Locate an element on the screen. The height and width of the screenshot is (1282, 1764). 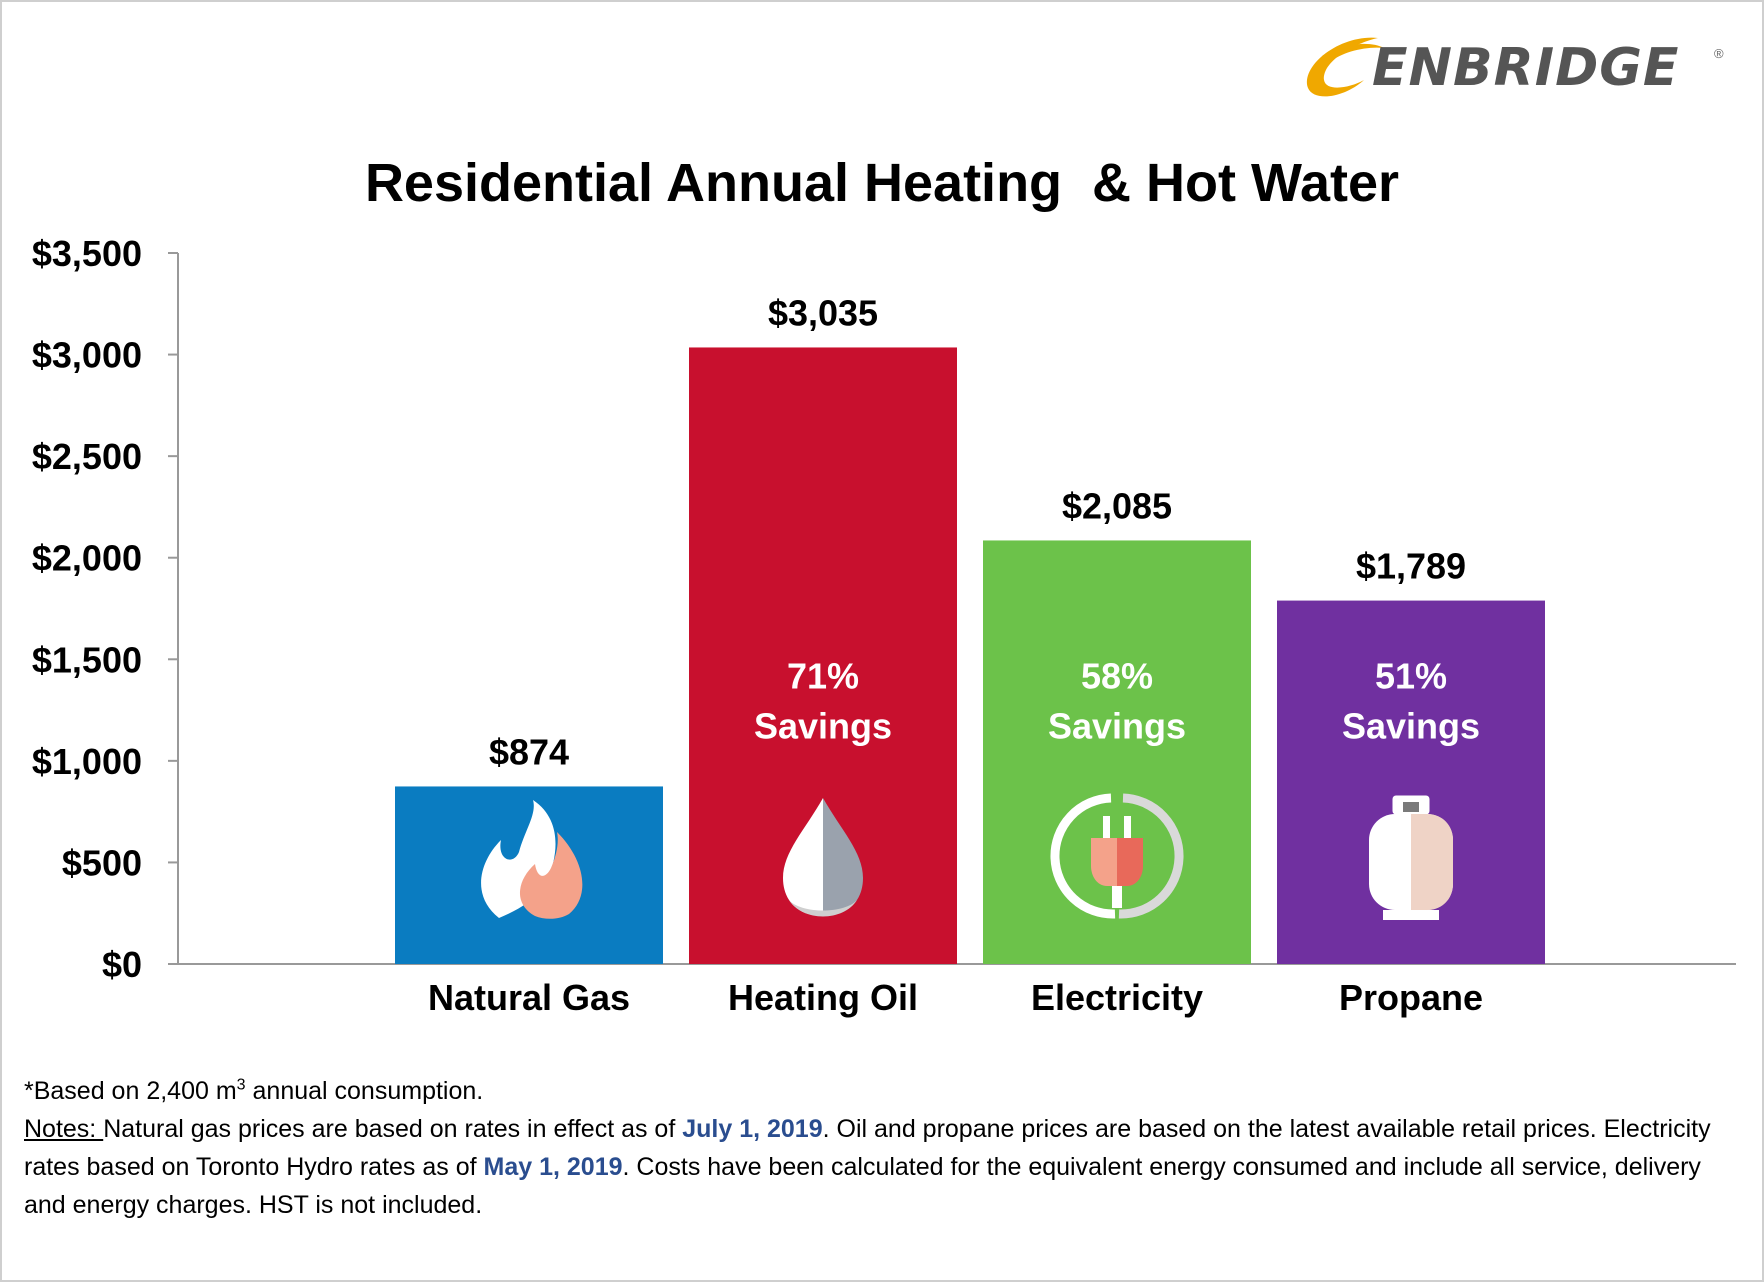
registered-mark: ® is located at coordinates (1719, 53).